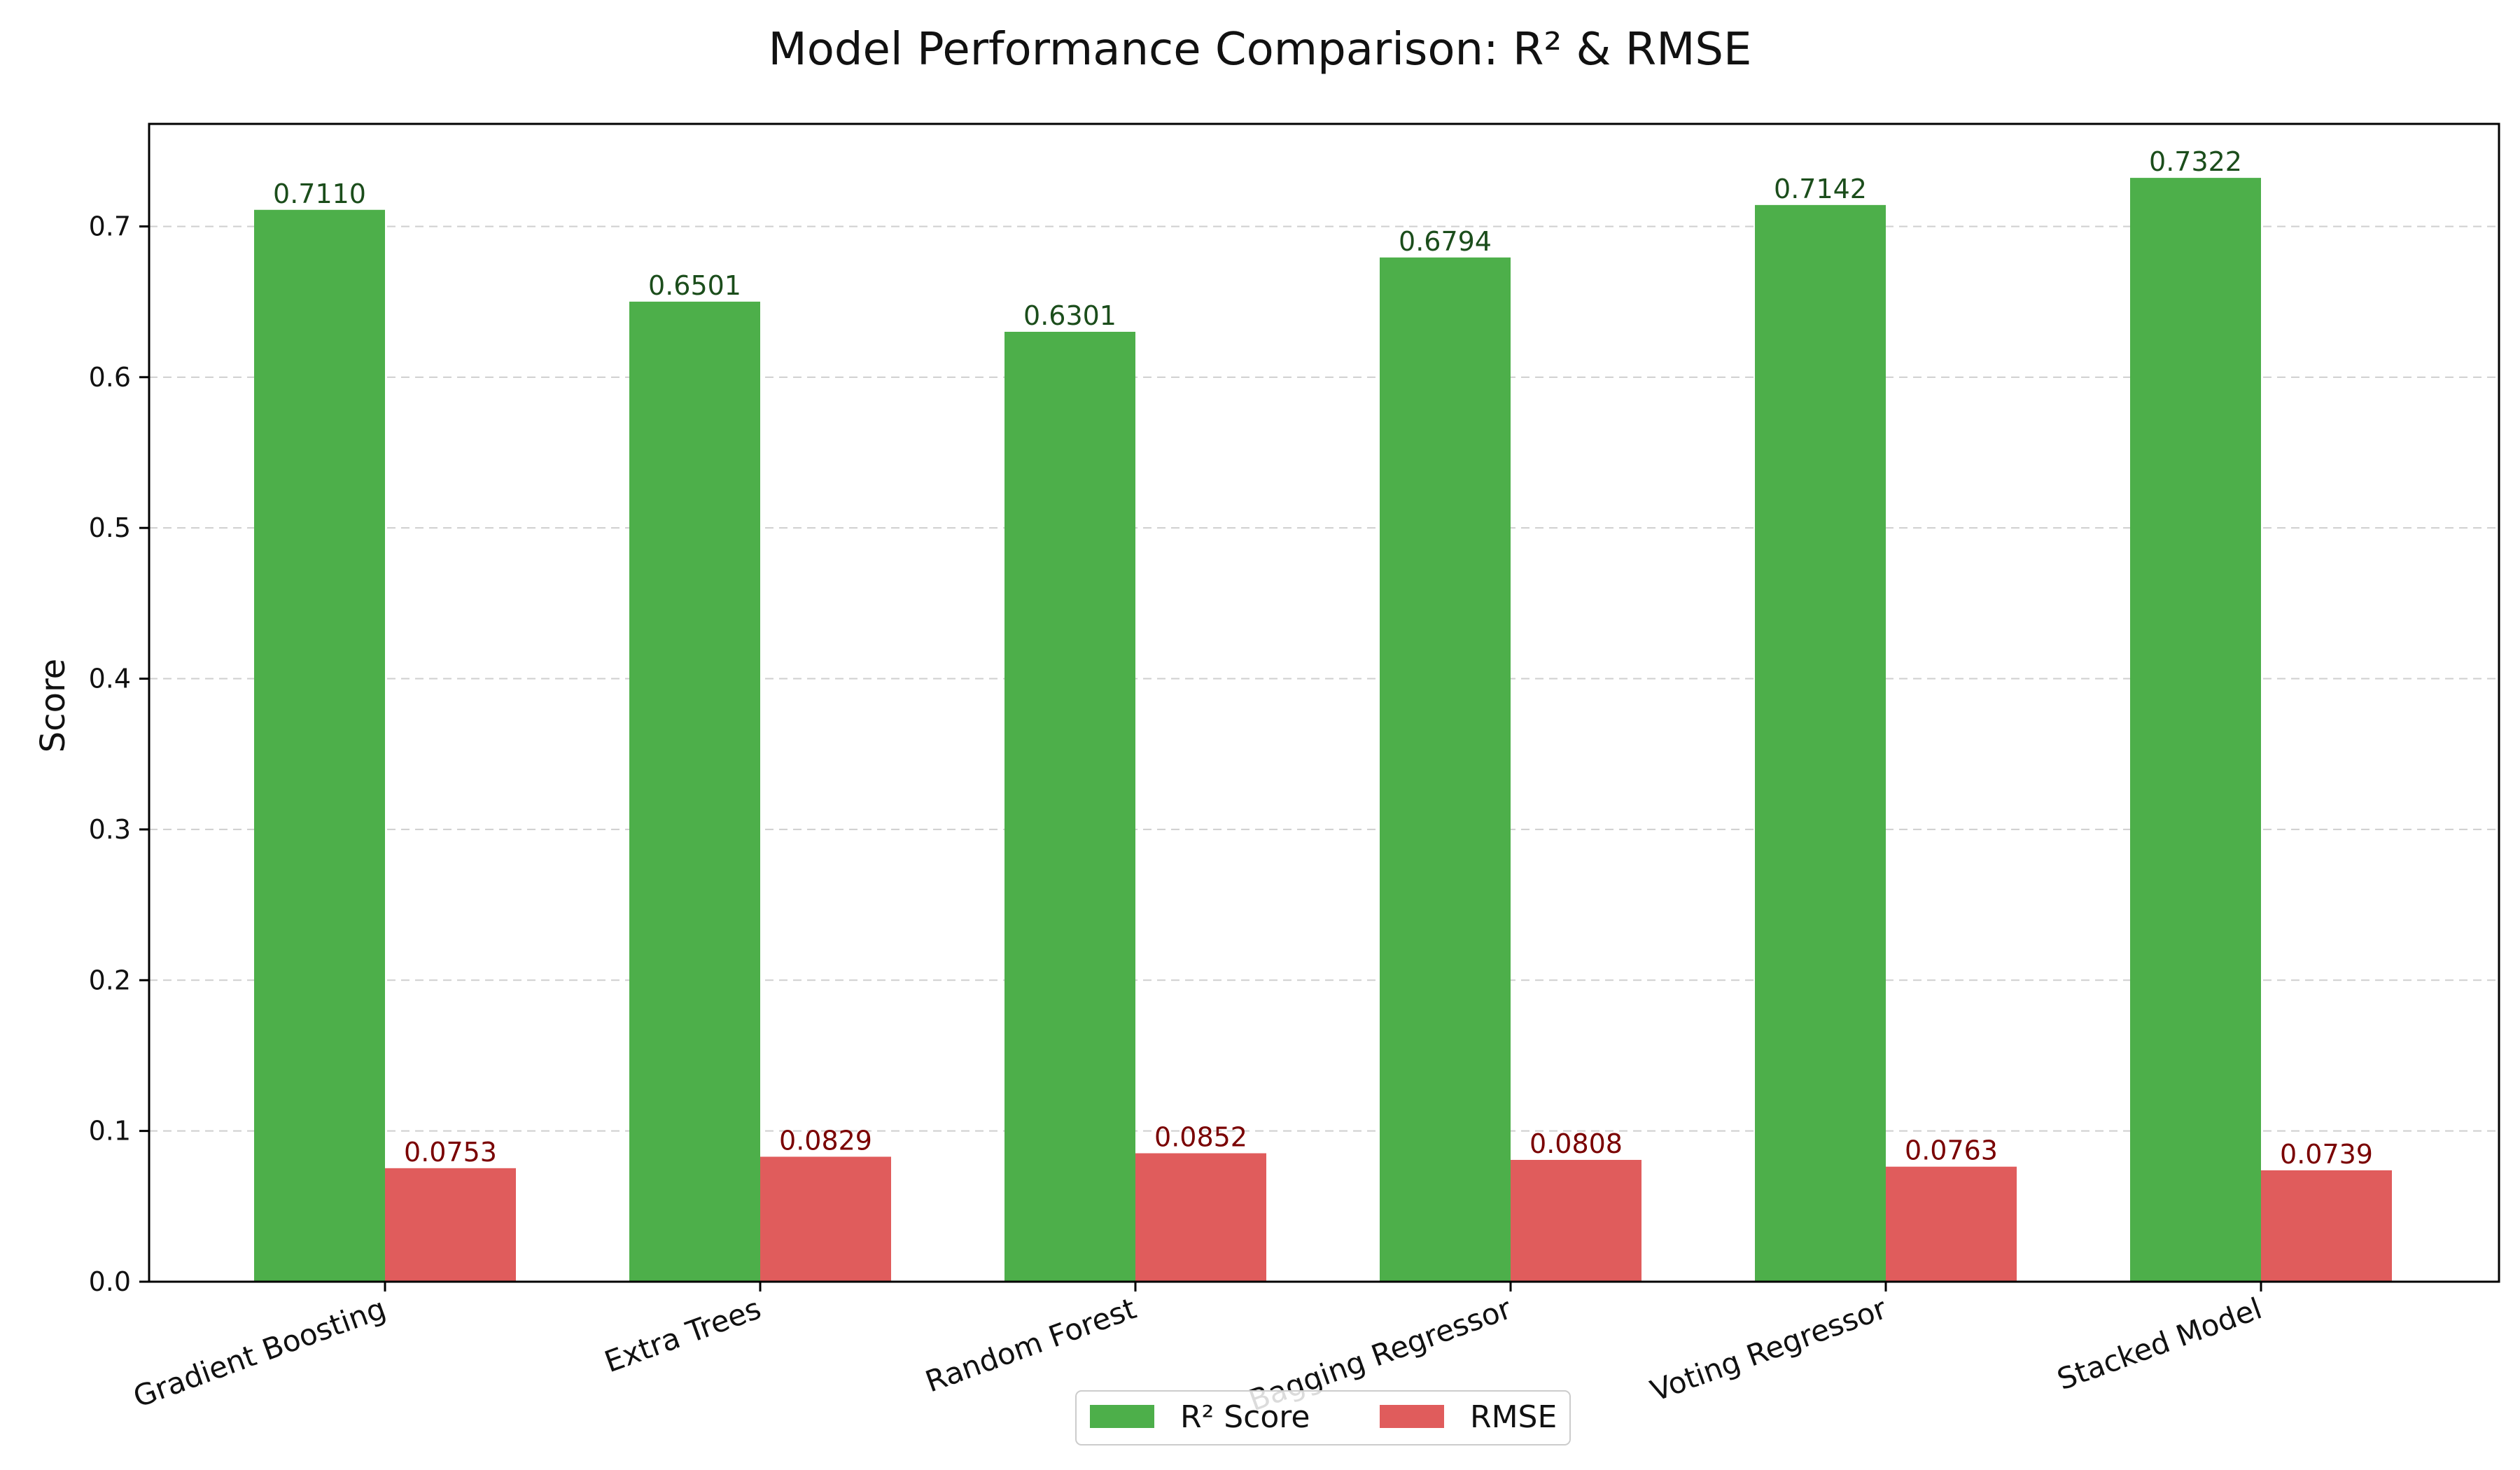  Describe the element at coordinates (1951, 1150) in the screenshot. I see `value-label-rmse: 0.0763` at that location.